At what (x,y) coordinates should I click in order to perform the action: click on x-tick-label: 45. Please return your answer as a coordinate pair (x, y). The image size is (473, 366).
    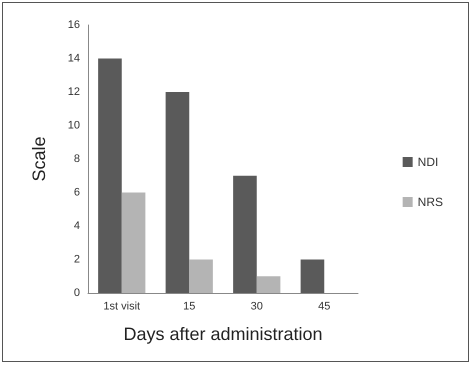
    Looking at the image, I should click on (324, 306).